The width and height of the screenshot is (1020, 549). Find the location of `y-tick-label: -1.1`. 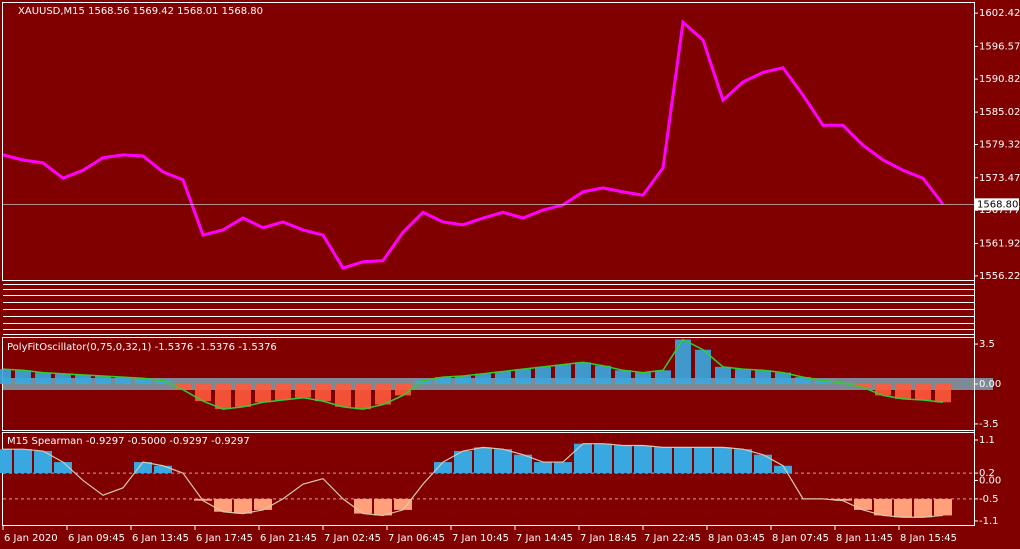

y-tick-label: -1.1 is located at coordinates (989, 521).